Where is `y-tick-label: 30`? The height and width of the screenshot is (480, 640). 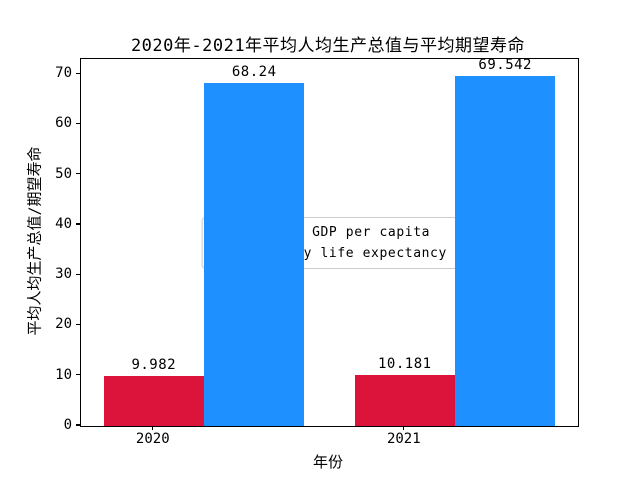
y-tick-label: 30 is located at coordinates (63, 274).